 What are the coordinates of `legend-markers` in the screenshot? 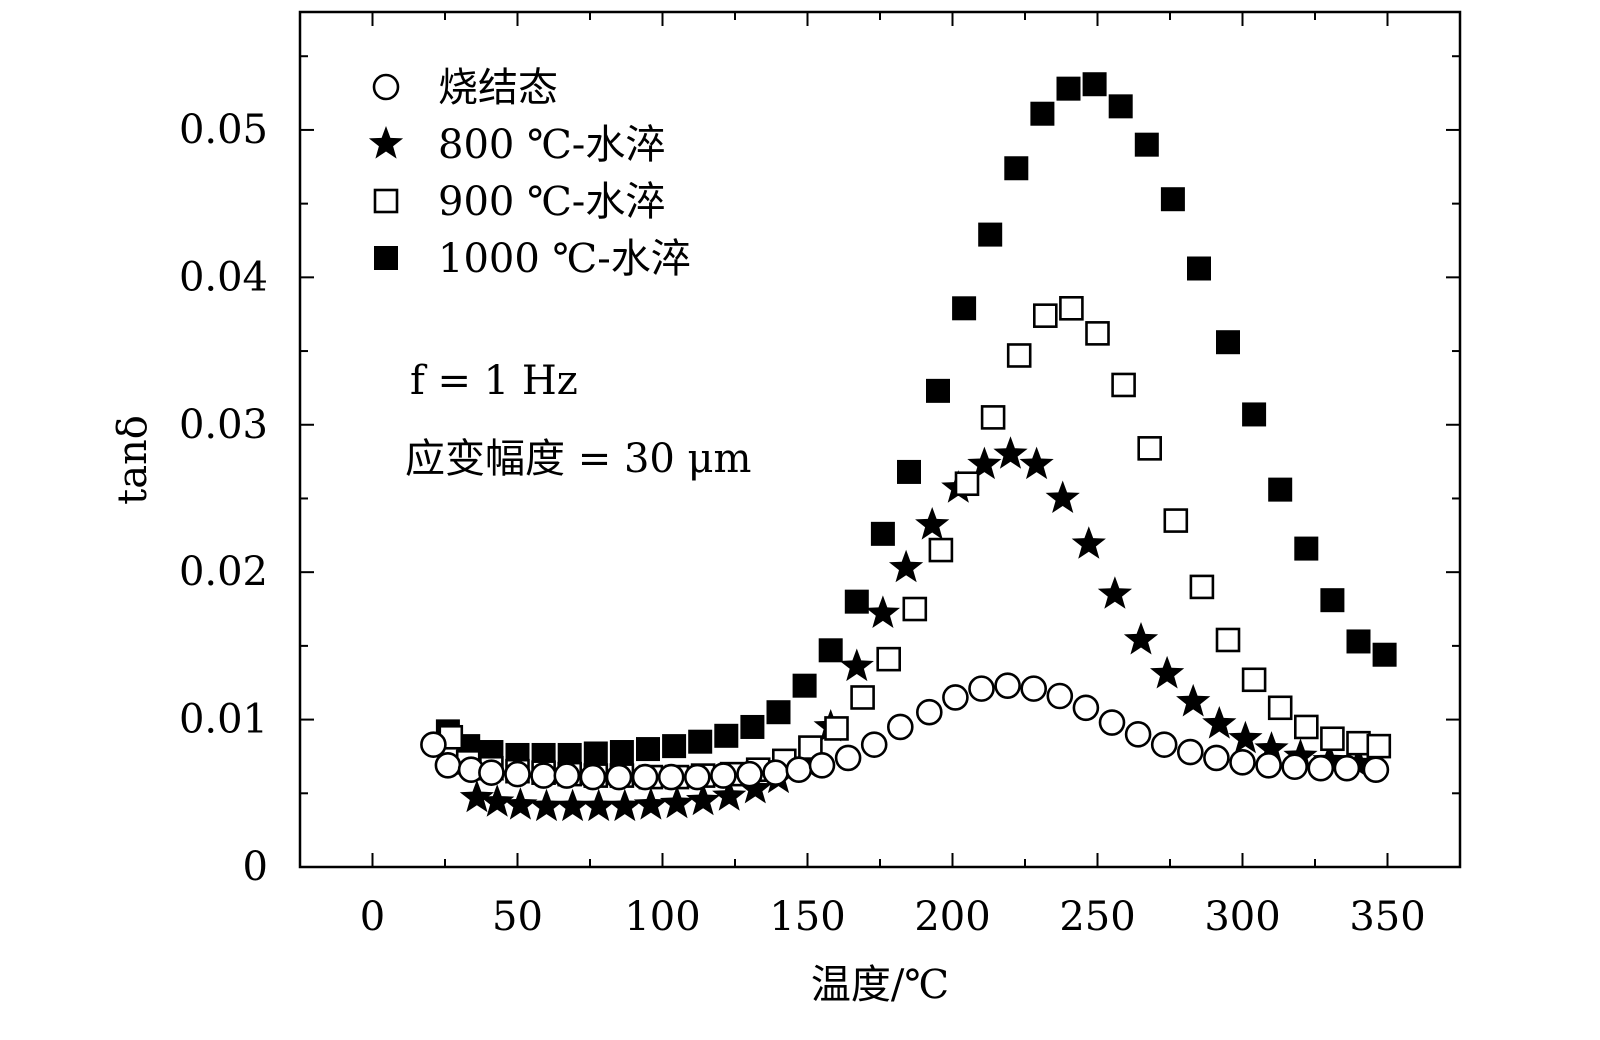 It's located at (386, 171).